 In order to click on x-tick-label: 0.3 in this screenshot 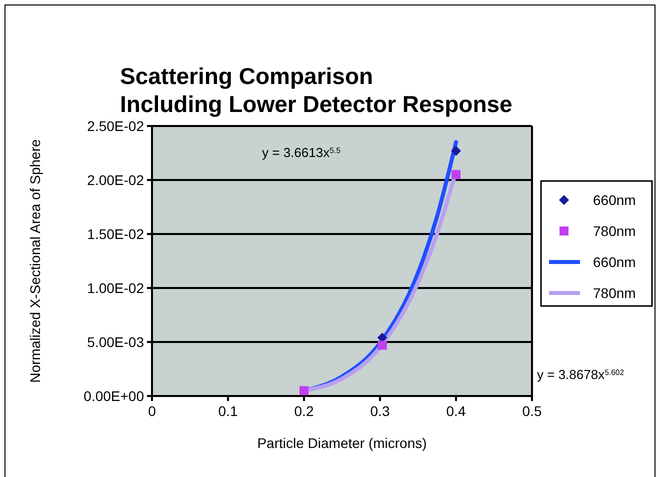, I will do `click(380, 411)`.